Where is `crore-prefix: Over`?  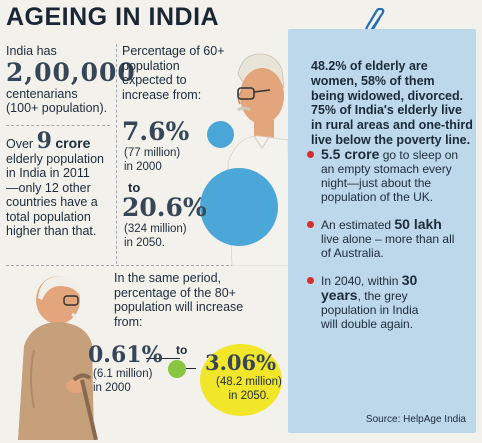 crore-prefix: Over is located at coordinates (20, 144).